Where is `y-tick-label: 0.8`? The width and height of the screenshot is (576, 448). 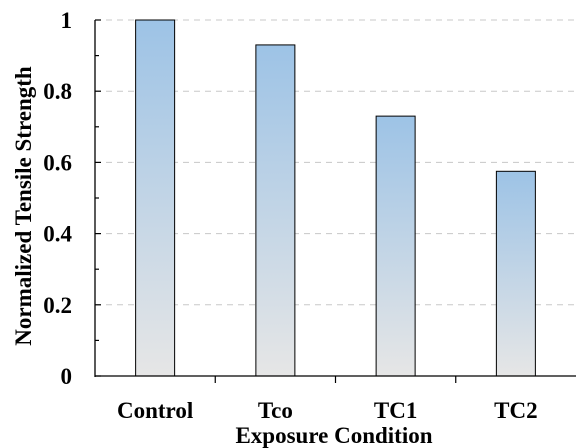 y-tick-label: 0.8 is located at coordinates (57, 91).